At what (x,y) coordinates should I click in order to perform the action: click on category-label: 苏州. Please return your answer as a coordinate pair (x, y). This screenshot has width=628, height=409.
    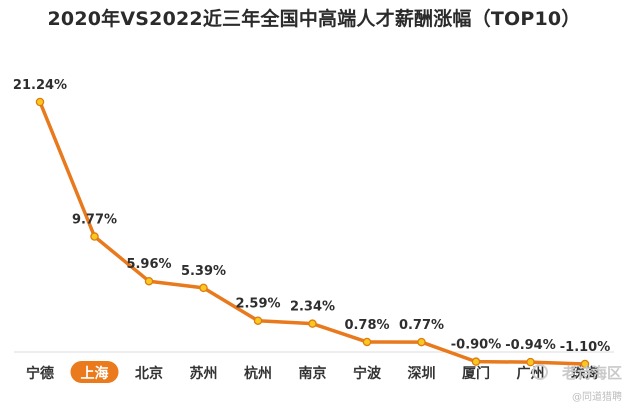
    Looking at the image, I should click on (204, 373).